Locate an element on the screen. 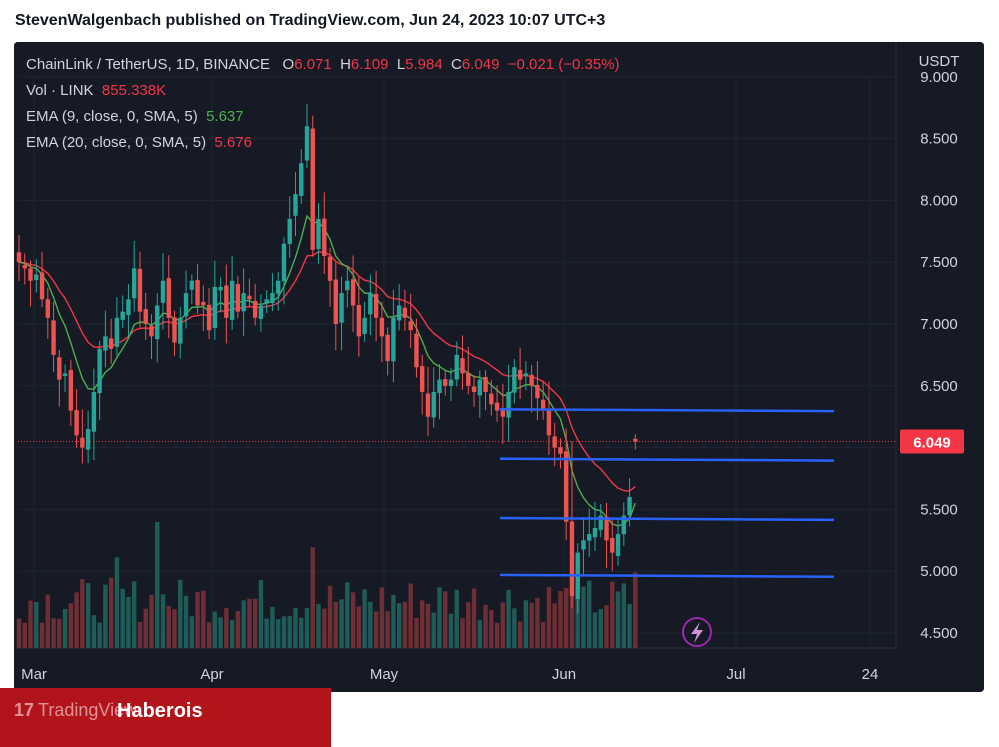  low-value: 5.984 is located at coordinates (424, 64).